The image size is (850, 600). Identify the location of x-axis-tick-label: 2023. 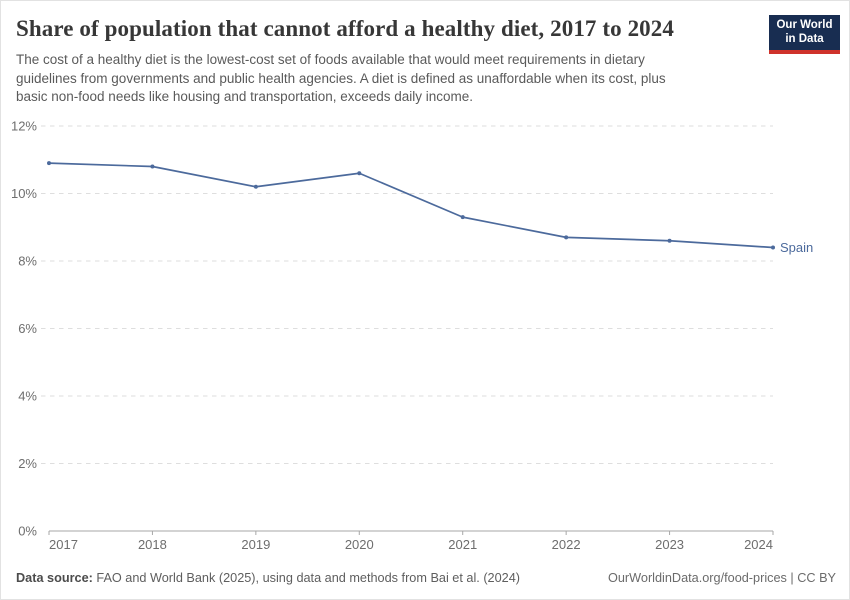
(669, 544).